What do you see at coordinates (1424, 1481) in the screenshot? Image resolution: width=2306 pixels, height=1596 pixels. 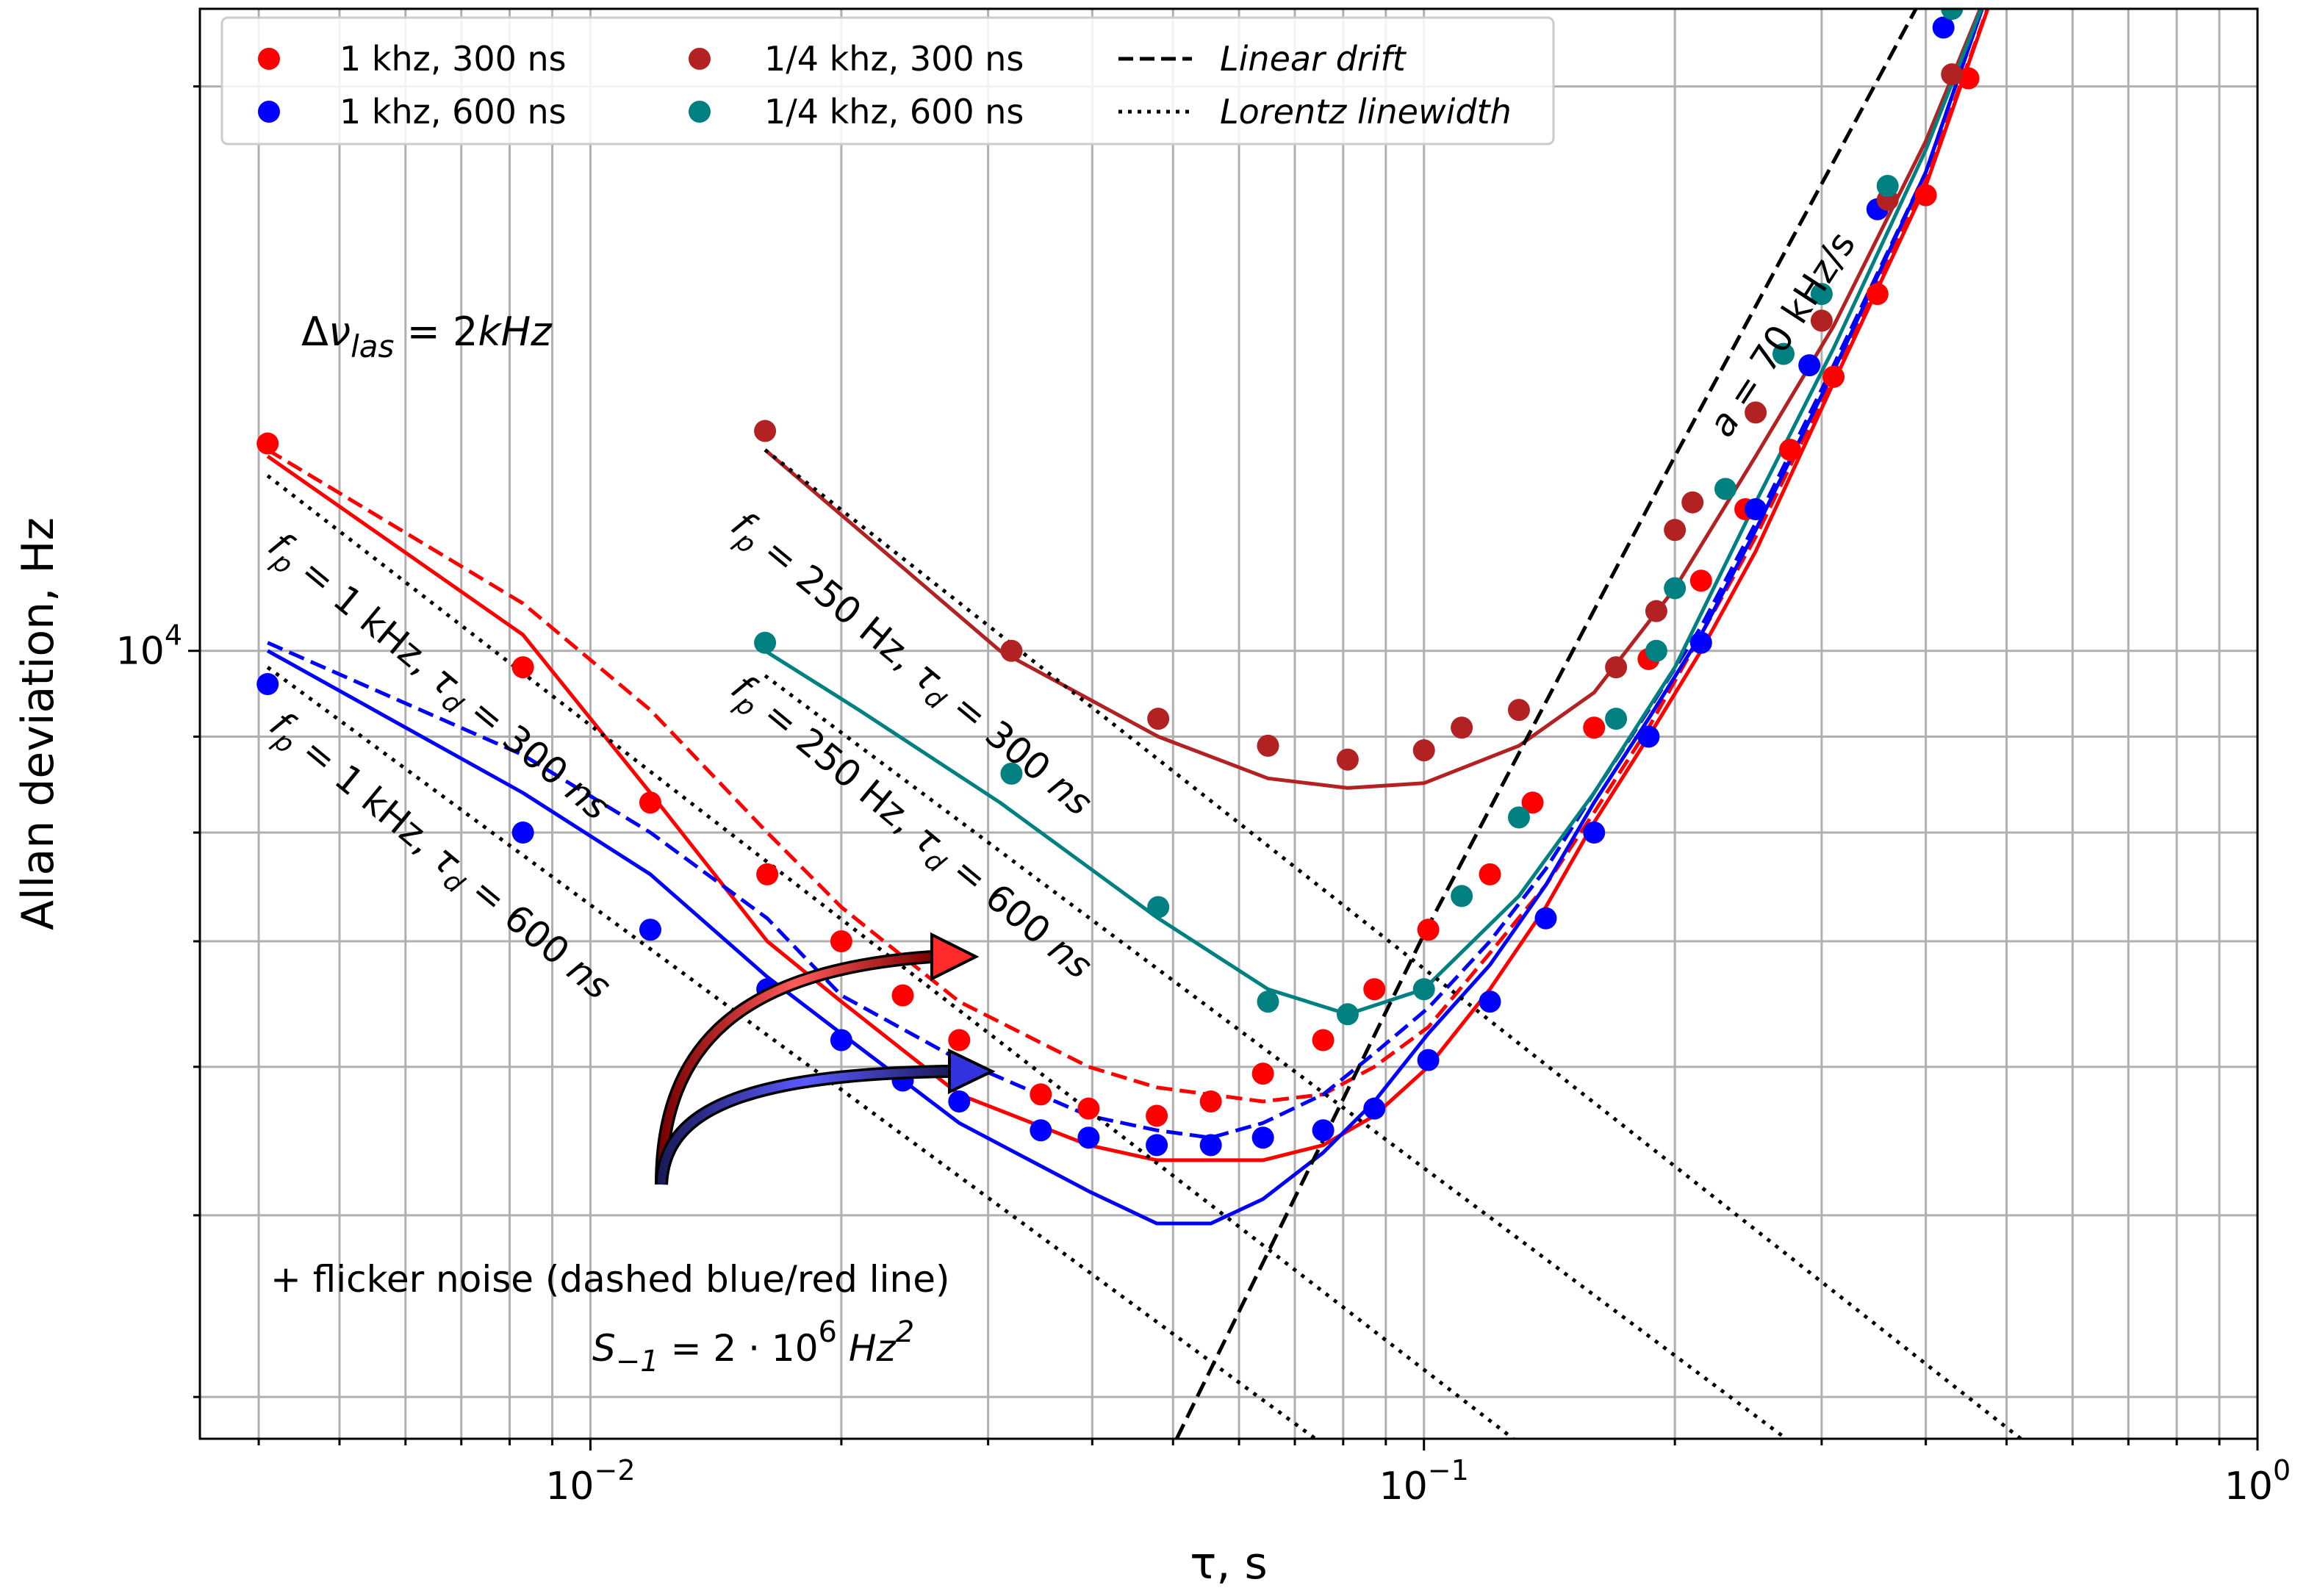 I see `x-tick-label: 10⁻¹` at bounding box center [1424, 1481].